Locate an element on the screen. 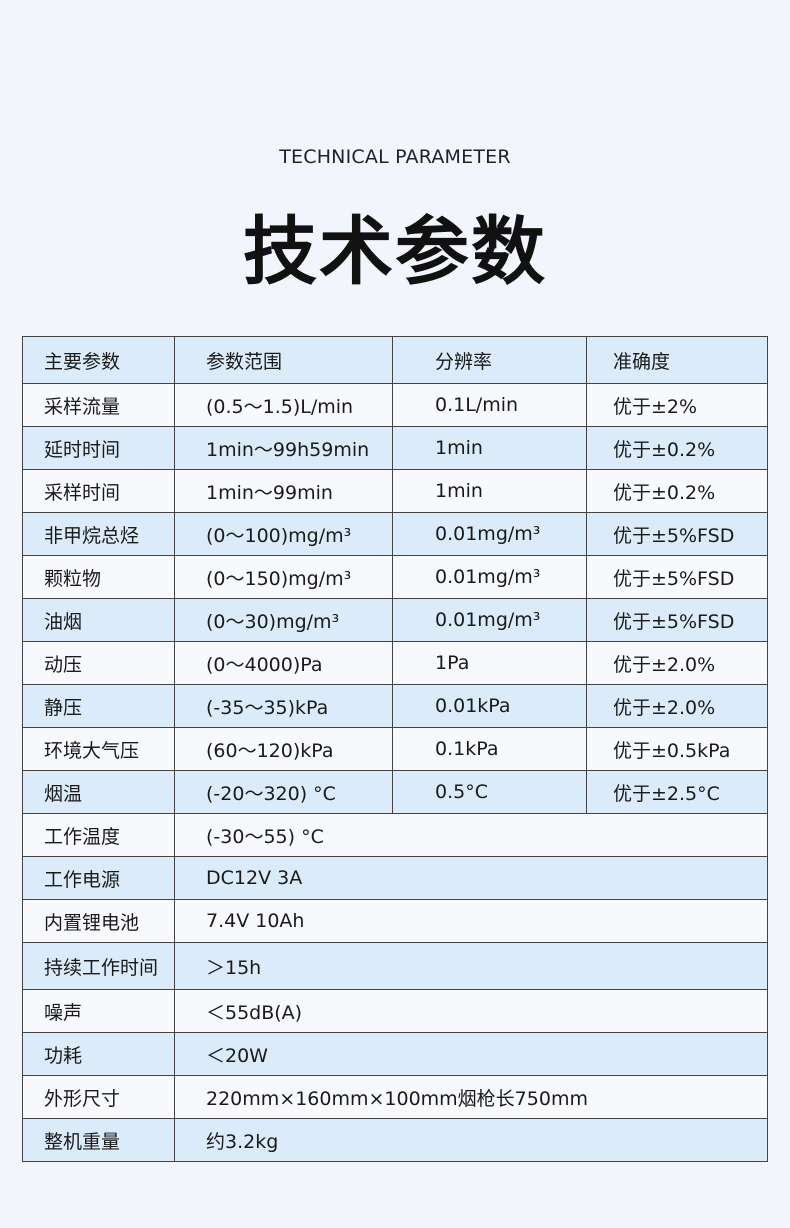 The height and width of the screenshot is (1228, 790). spec-row: 工作温度 (-30～55) °C is located at coordinates (395, 835).